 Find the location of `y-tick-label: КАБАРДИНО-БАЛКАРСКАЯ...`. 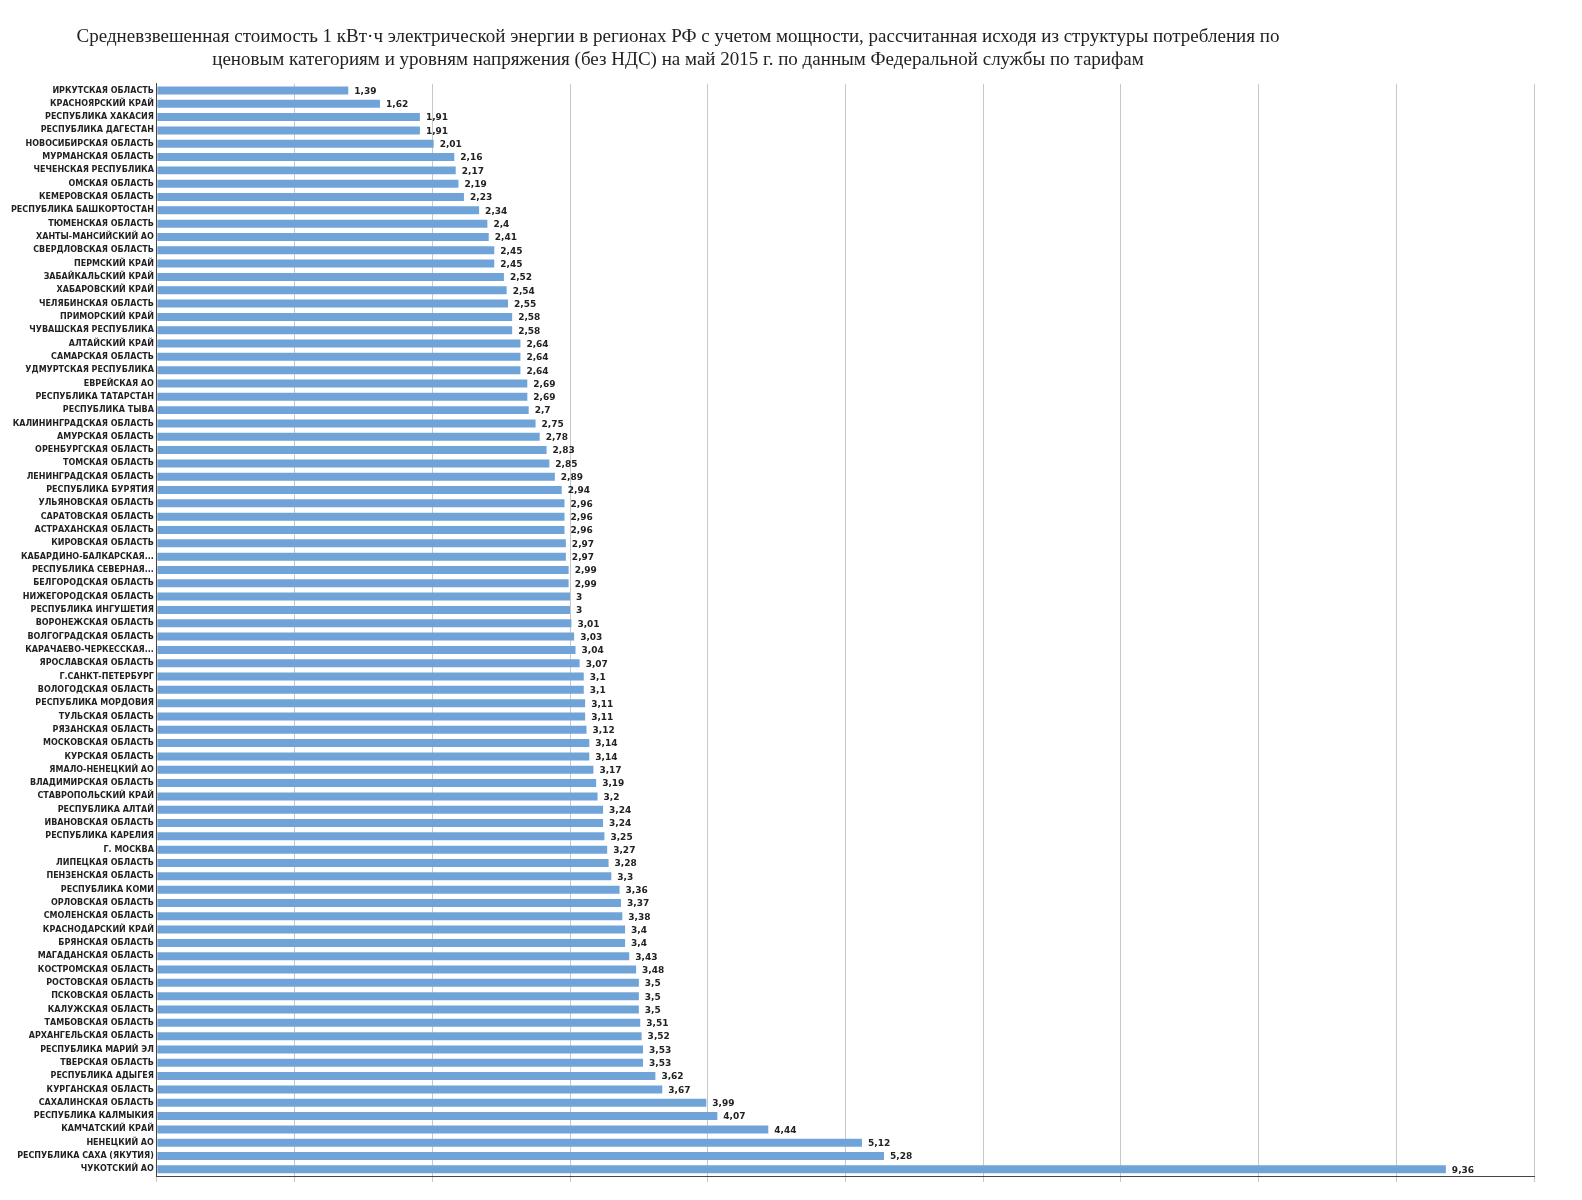

y-tick-label: КАБАРДИНО-БАЛКАРСКАЯ... is located at coordinates (87, 556).